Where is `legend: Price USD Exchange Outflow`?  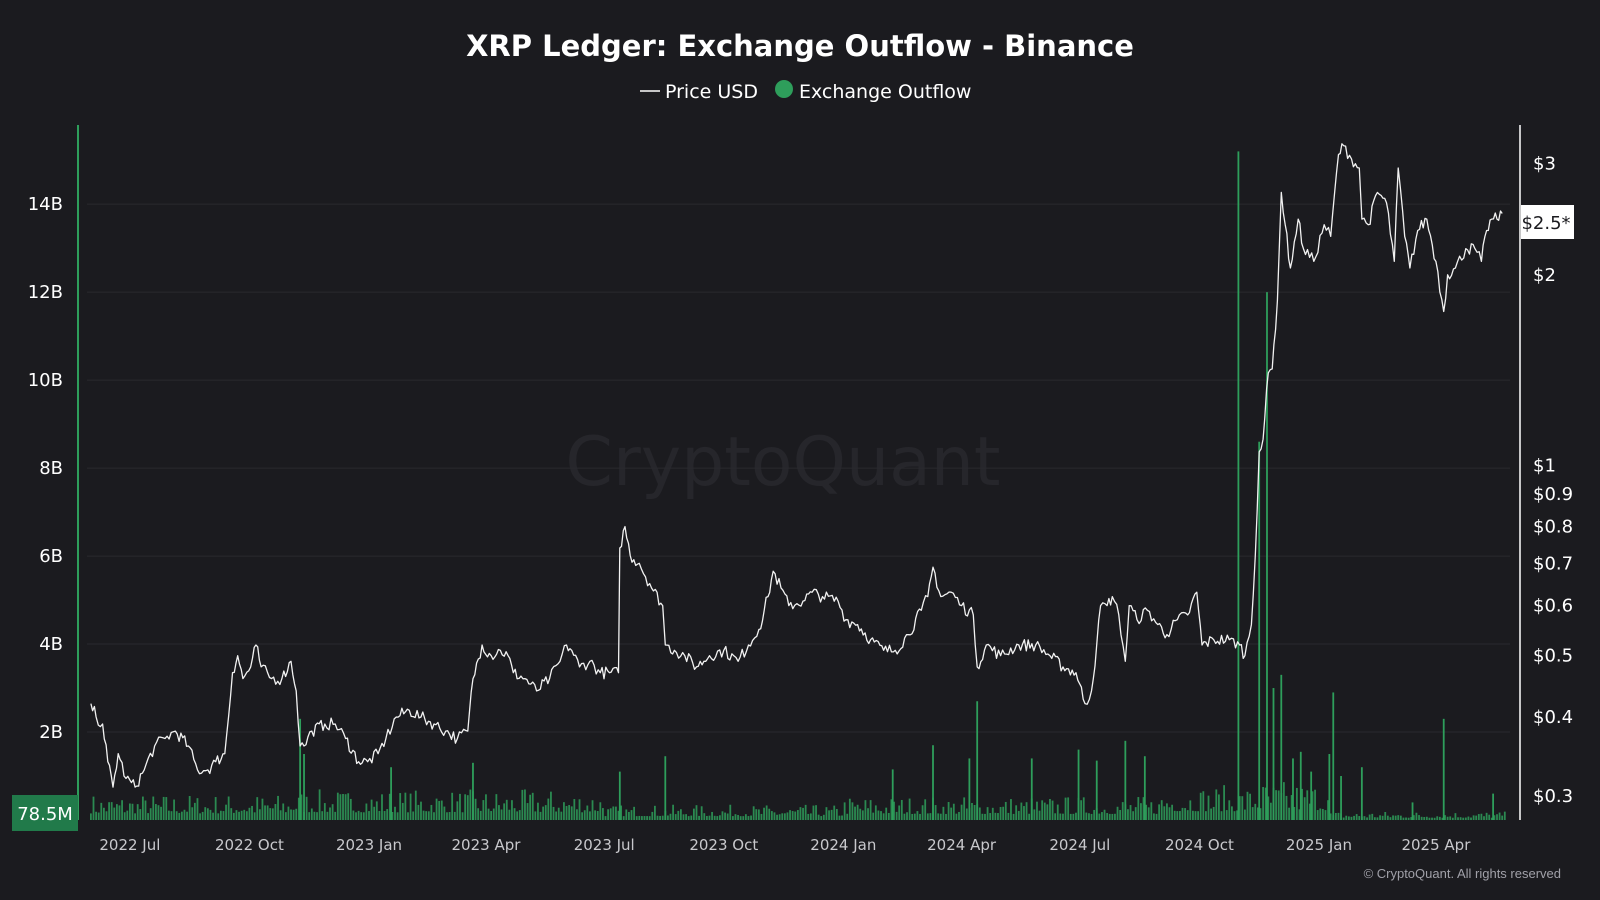
legend: Price USD Exchange Outflow is located at coordinates (805, 91).